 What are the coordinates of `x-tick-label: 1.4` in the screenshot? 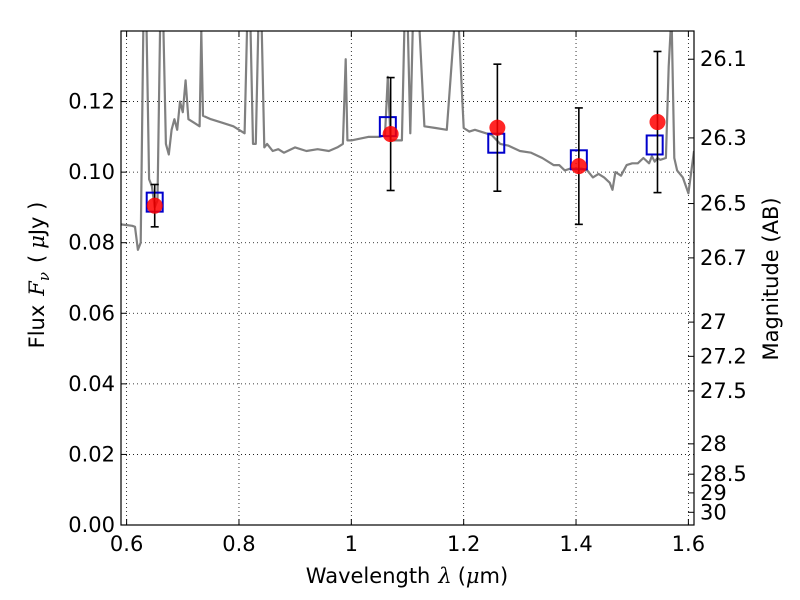 It's located at (575, 544).